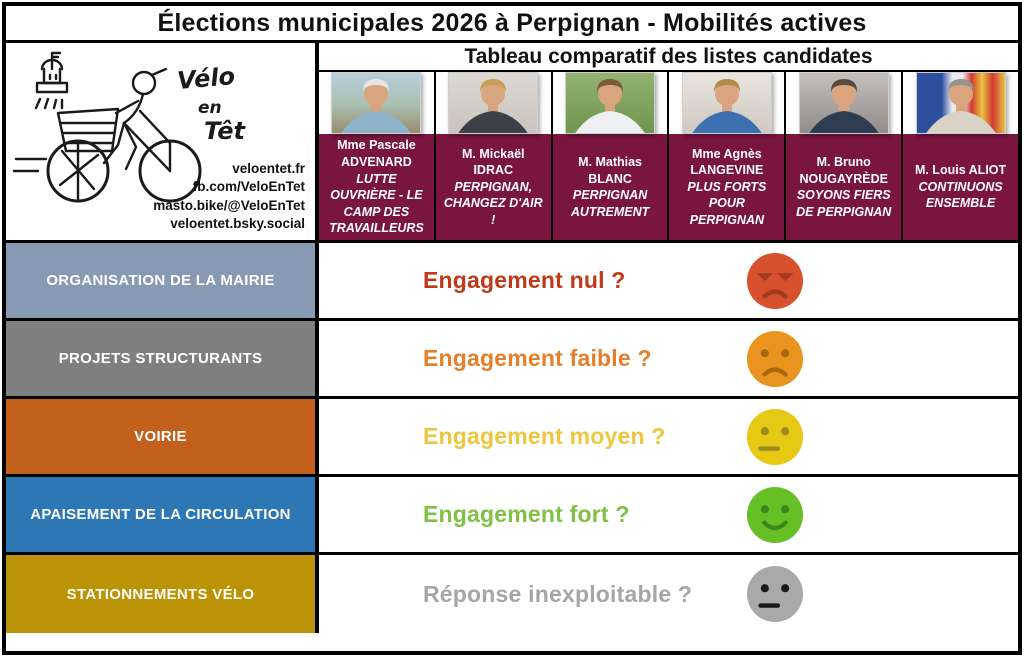  Describe the element at coordinates (775, 437) in the screenshot. I see `neutral-face-icon` at that location.